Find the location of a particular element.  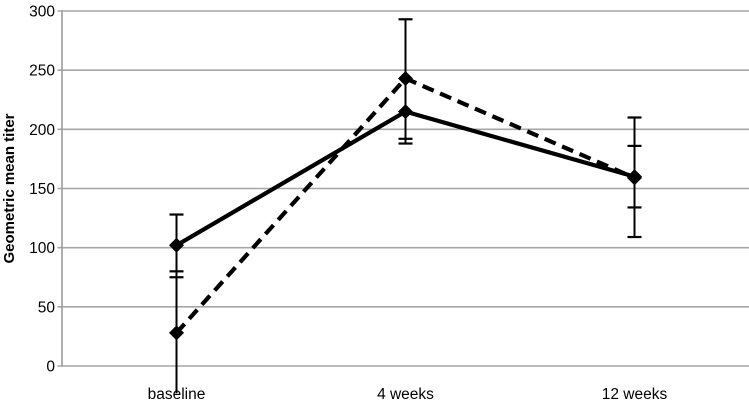

dashed-series-marker-4 weeks is located at coordinates (405, 78).